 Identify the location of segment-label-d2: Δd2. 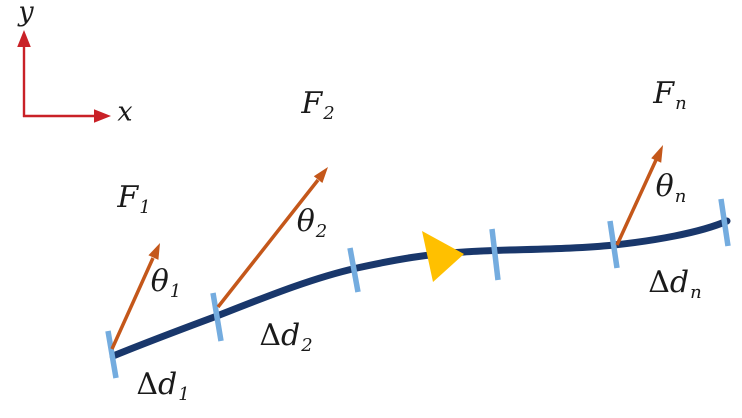
(286, 337).